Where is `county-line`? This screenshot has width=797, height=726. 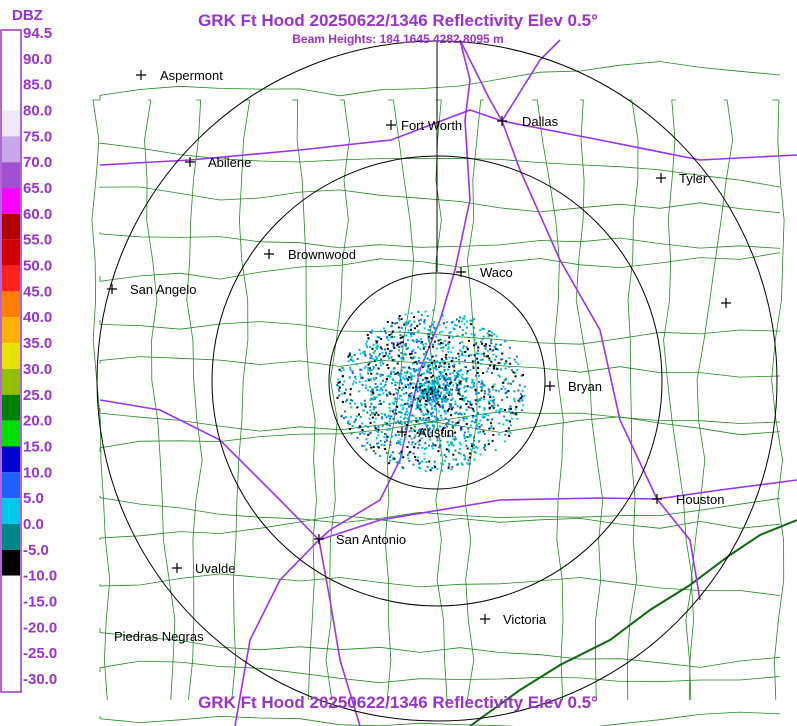
county-line is located at coordinates (711, 400).